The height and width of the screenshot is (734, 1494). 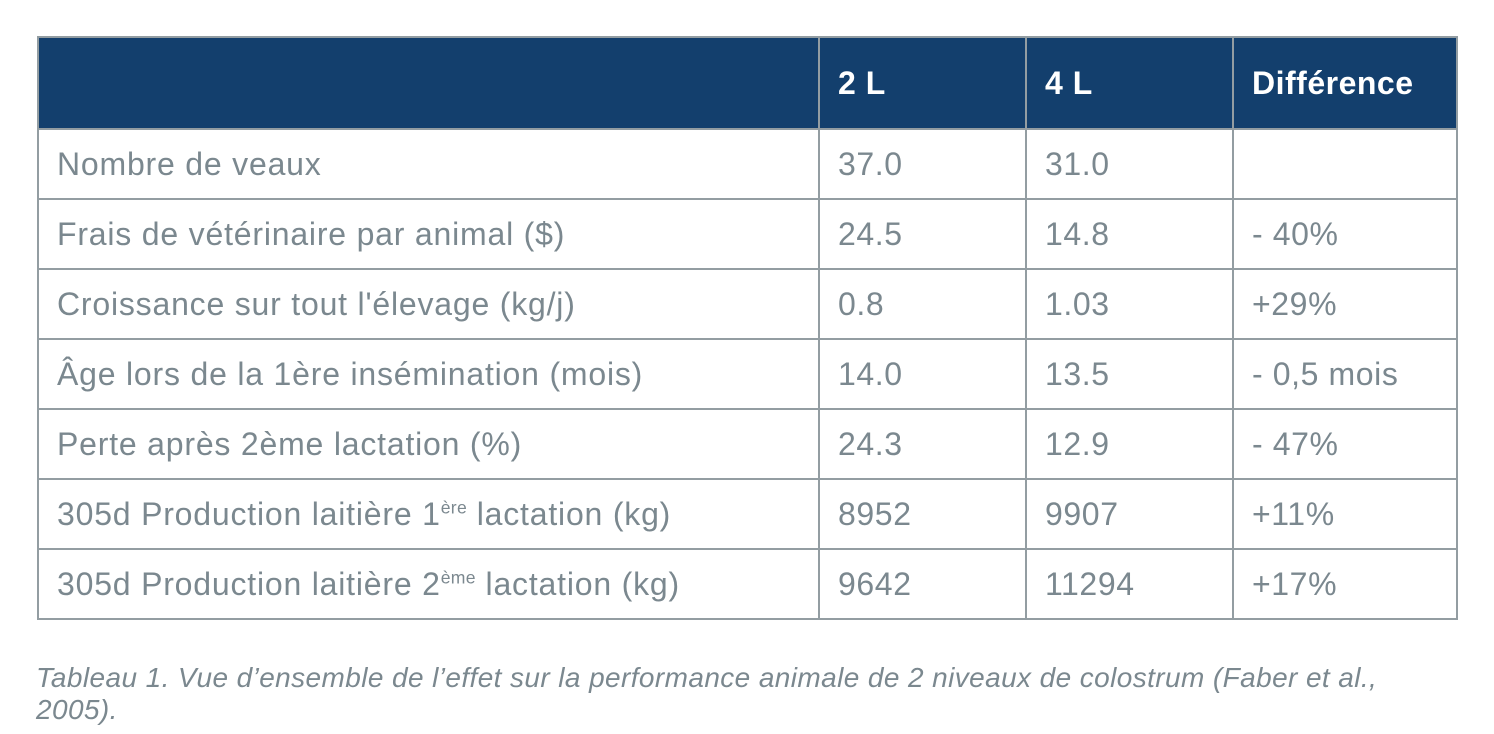 I want to click on cell-value-difference: - 0,5 mois, so click(x=1345, y=374).